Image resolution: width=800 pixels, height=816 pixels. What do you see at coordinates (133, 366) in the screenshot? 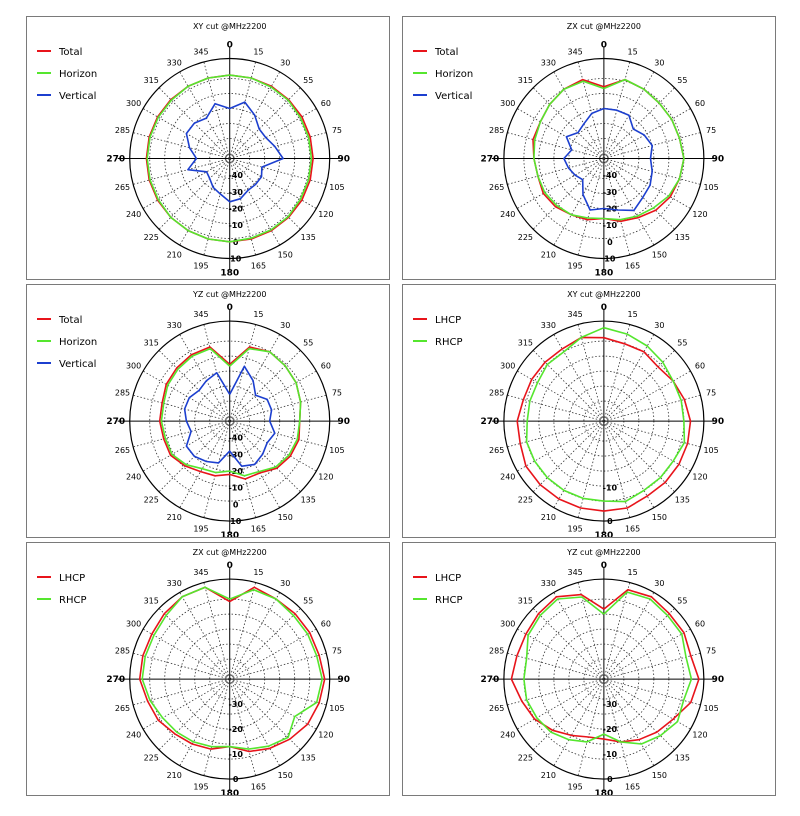
I see `angle-tick-label: 300` at bounding box center [133, 366].